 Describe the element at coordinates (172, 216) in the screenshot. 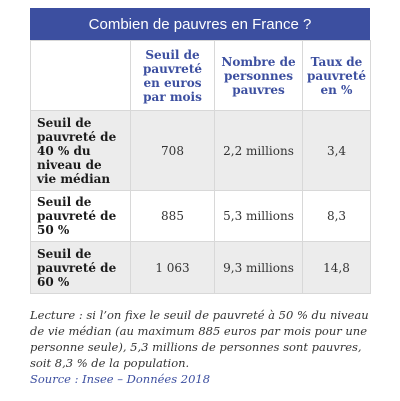

I see `threshold-value: 885` at that location.